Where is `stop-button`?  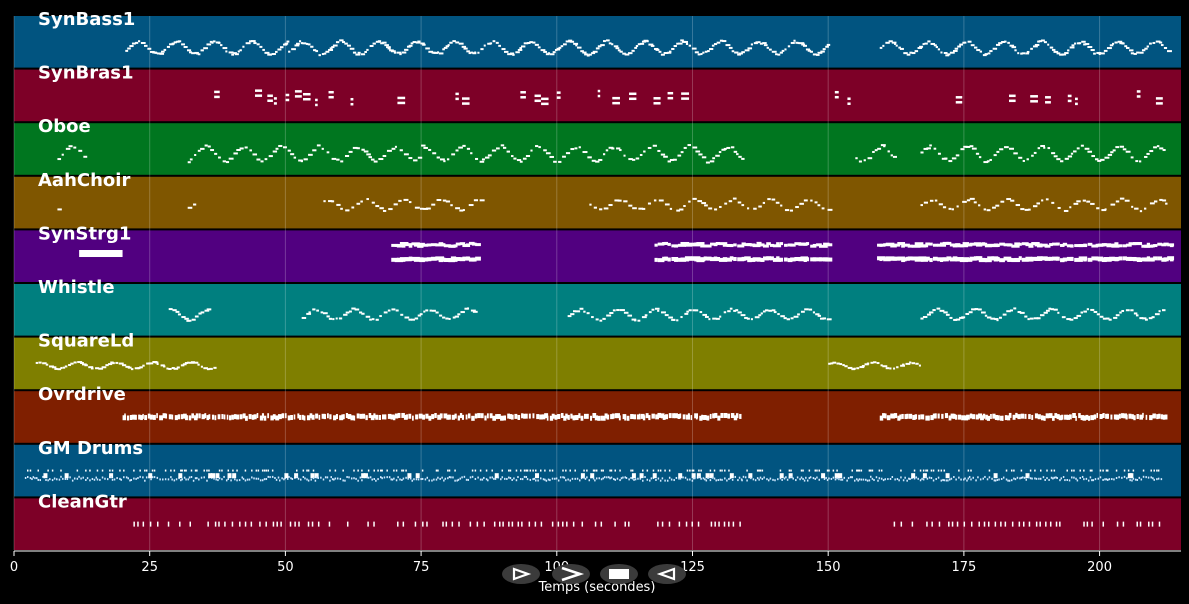 stop-button is located at coordinates (619, 574).